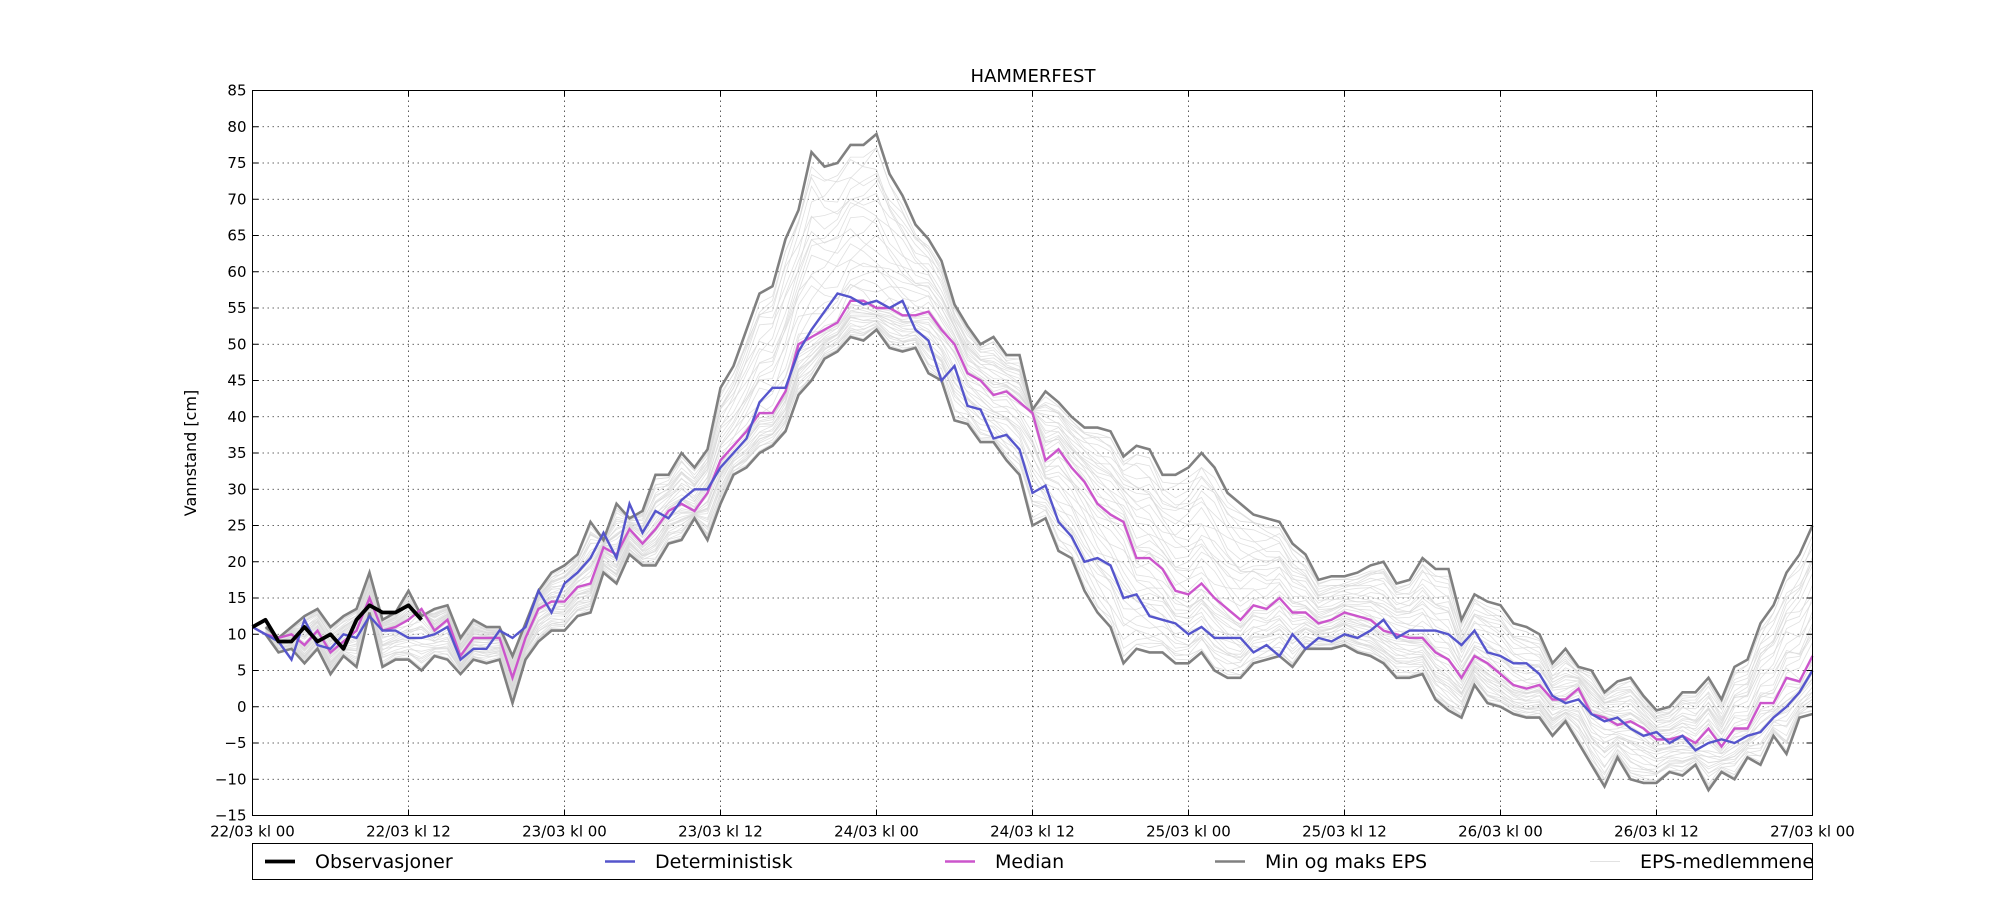  What do you see at coordinates (235, 743) in the screenshot?
I see `y-tick-label: −5` at bounding box center [235, 743].